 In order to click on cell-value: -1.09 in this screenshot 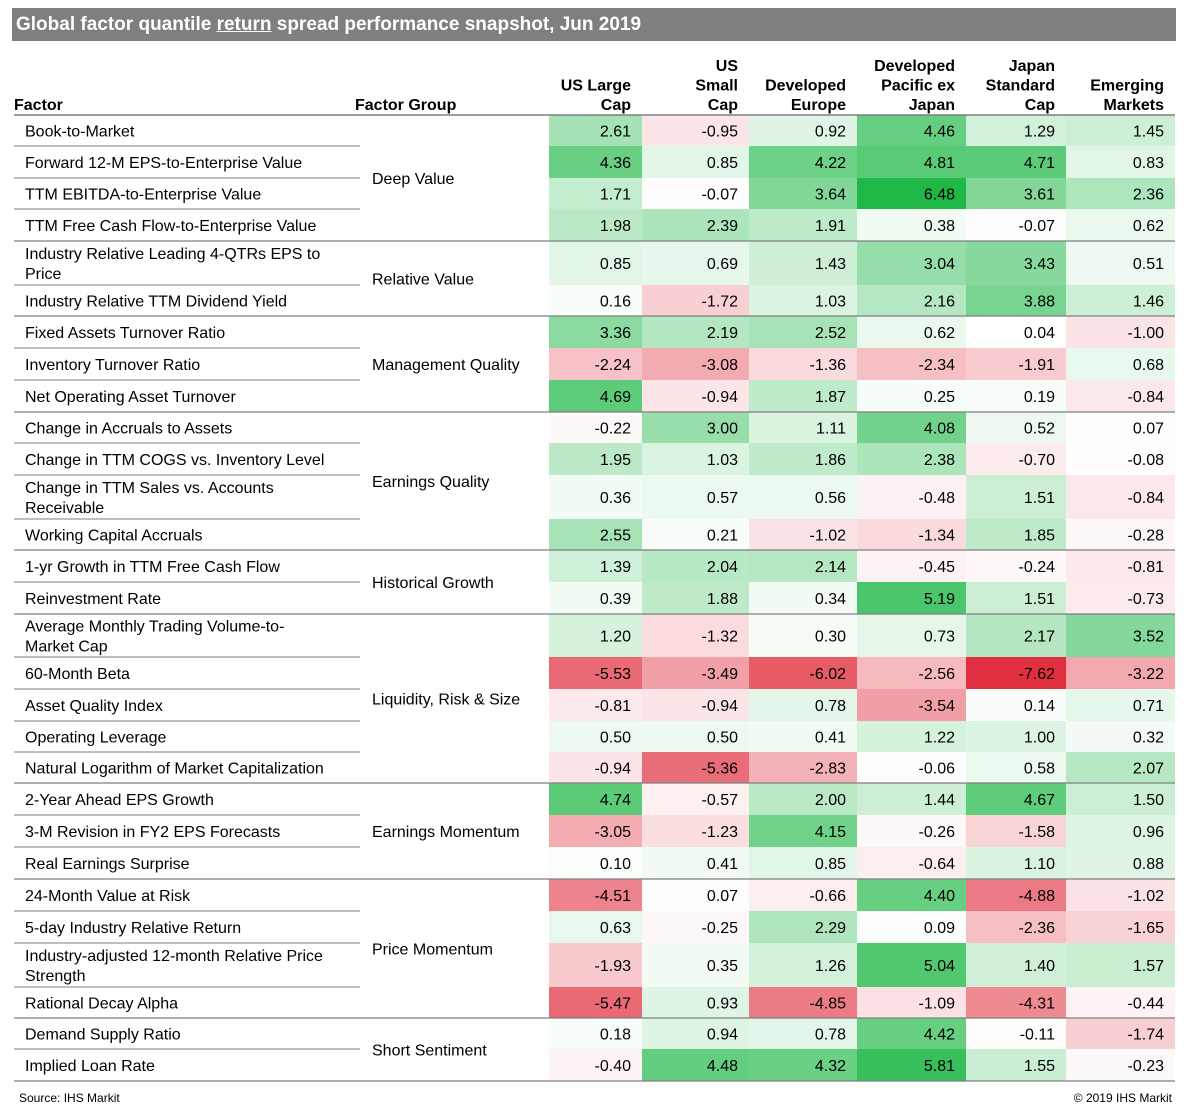, I will do `click(937, 1004)`.